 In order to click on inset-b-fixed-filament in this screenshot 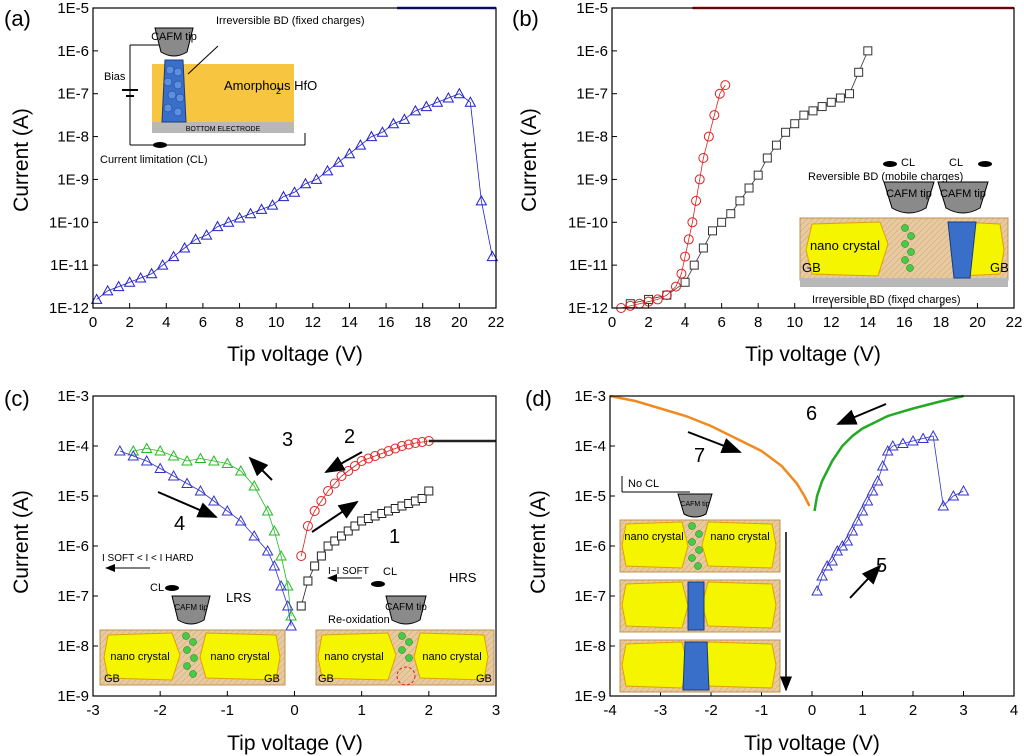, I will do `click(962, 250)`.